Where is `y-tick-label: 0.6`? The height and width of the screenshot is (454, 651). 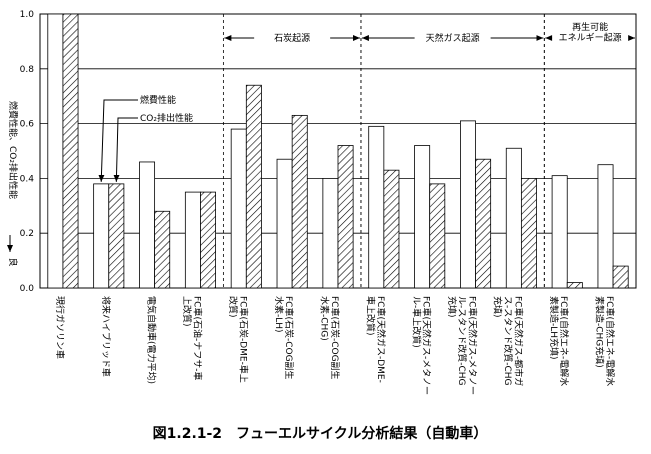
y-tick-label: 0.6 is located at coordinates (27, 125).